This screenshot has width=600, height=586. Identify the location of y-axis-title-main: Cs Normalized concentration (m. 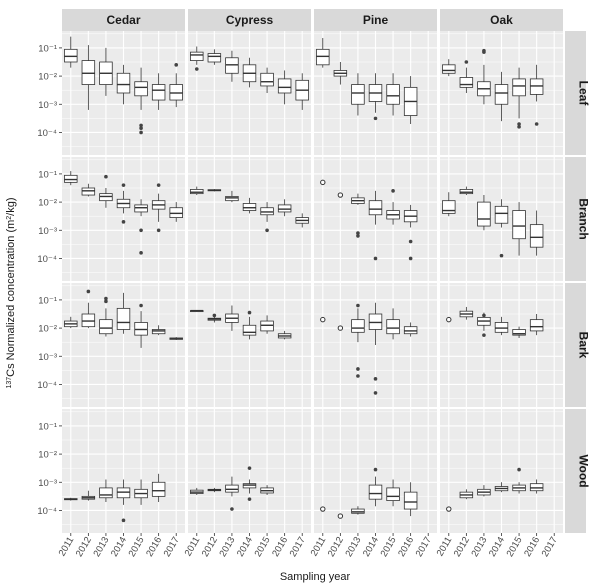
(11, 298).